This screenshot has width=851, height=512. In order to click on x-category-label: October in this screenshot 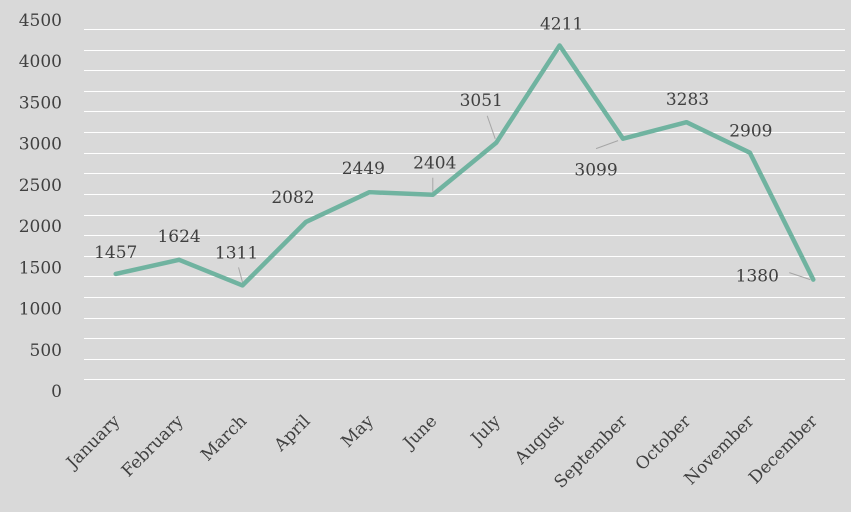, I will do `click(664, 443)`.